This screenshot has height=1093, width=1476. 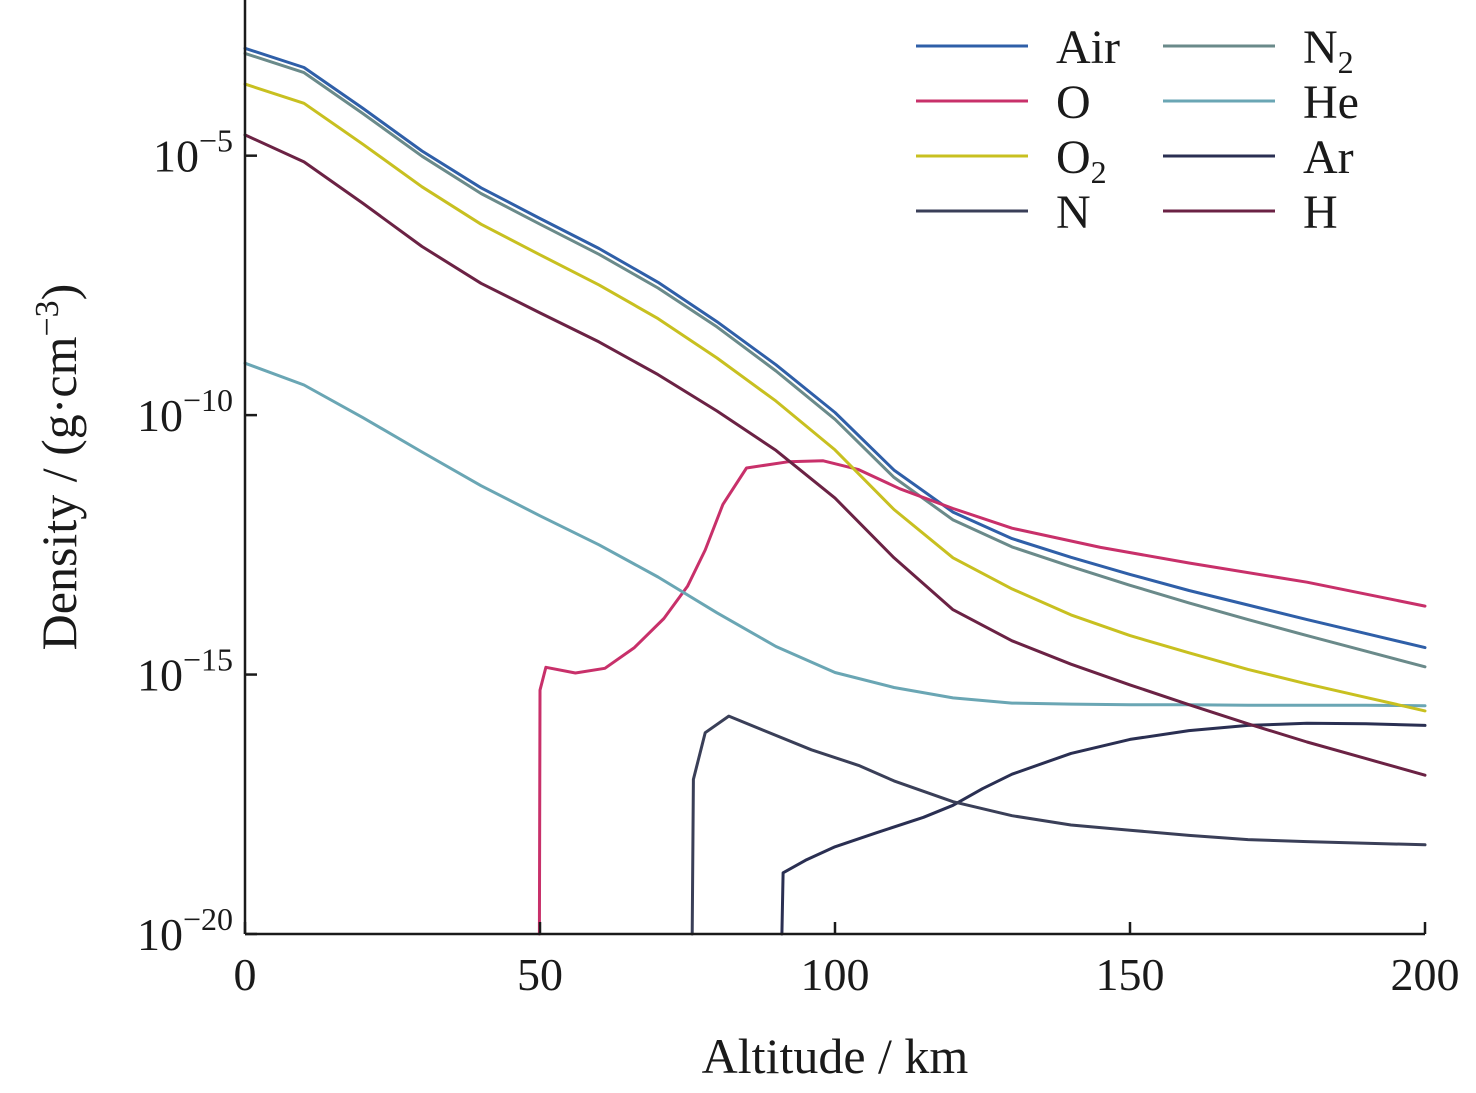 I want to click on x-tick-label: 0, so click(x=245, y=974).